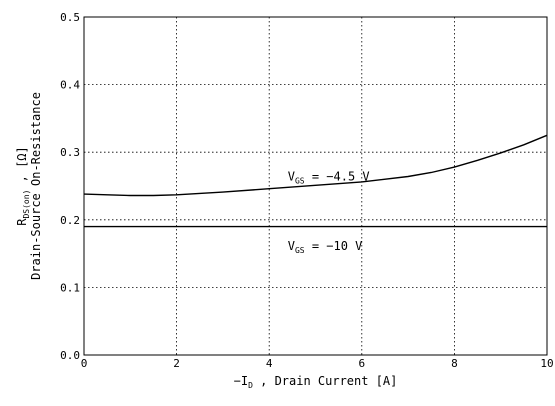 The width and height of the screenshot is (555, 406). What do you see at coordinates (316, 382) in the screenshot?
I see `x-axis-label: −ID , Drain Current [A]` at bounding box center [316, 382].